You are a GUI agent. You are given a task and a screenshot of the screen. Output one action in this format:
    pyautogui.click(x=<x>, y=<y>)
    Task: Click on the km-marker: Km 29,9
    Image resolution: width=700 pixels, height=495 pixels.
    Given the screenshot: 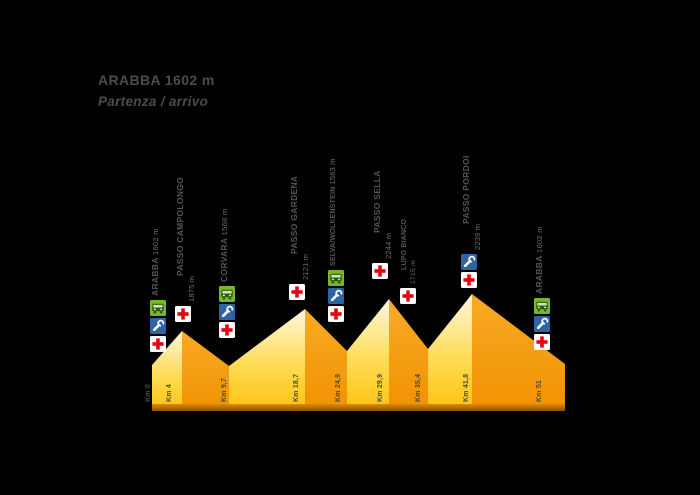 What is the action you would take?
    pyautogui.click(x=380, y=387)
    